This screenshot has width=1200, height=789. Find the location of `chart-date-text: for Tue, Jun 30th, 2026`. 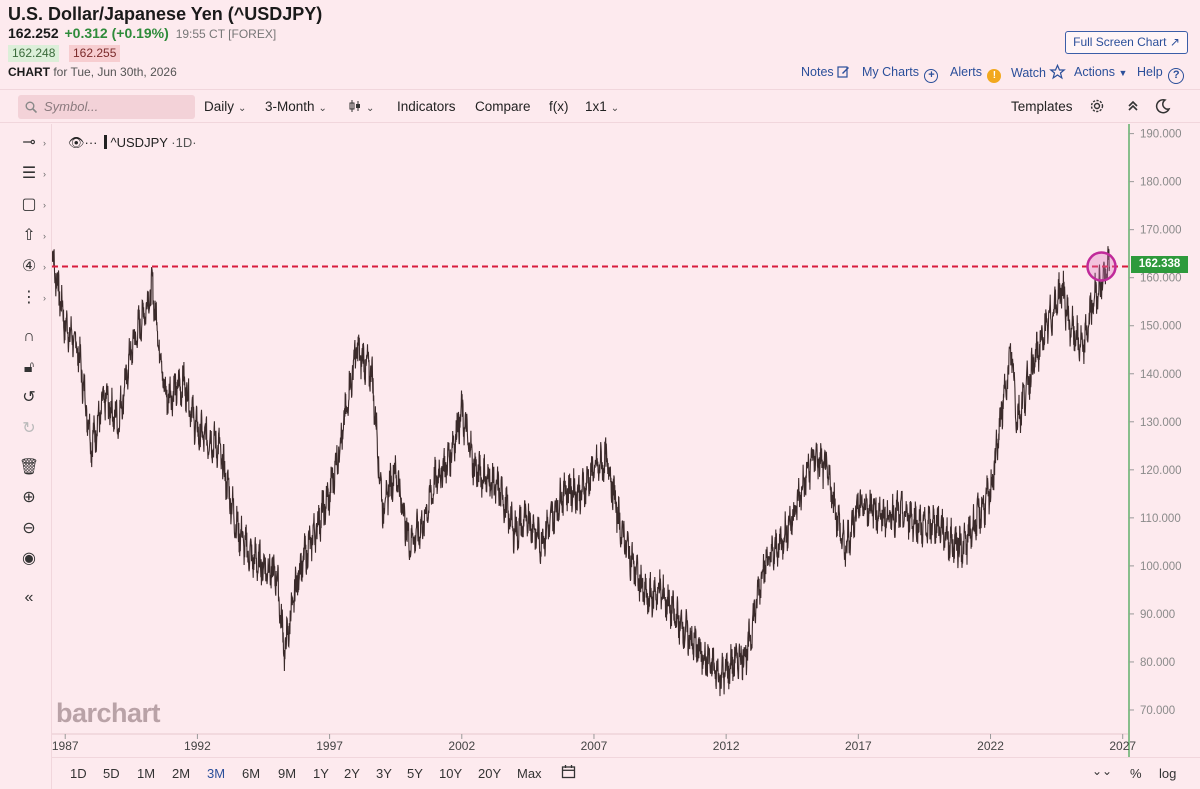

chart-date-text: for Tue, Jun 30th, 2026 is located at coordinates (115, 72).